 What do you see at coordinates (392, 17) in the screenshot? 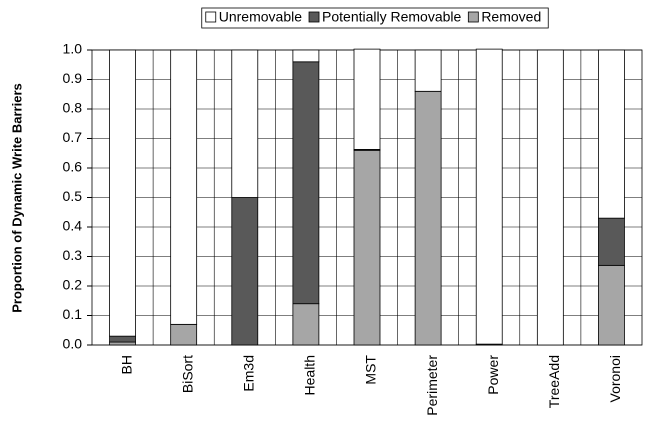
I see `legend-label: Potentially Removable` at bounding box center [392, 17].